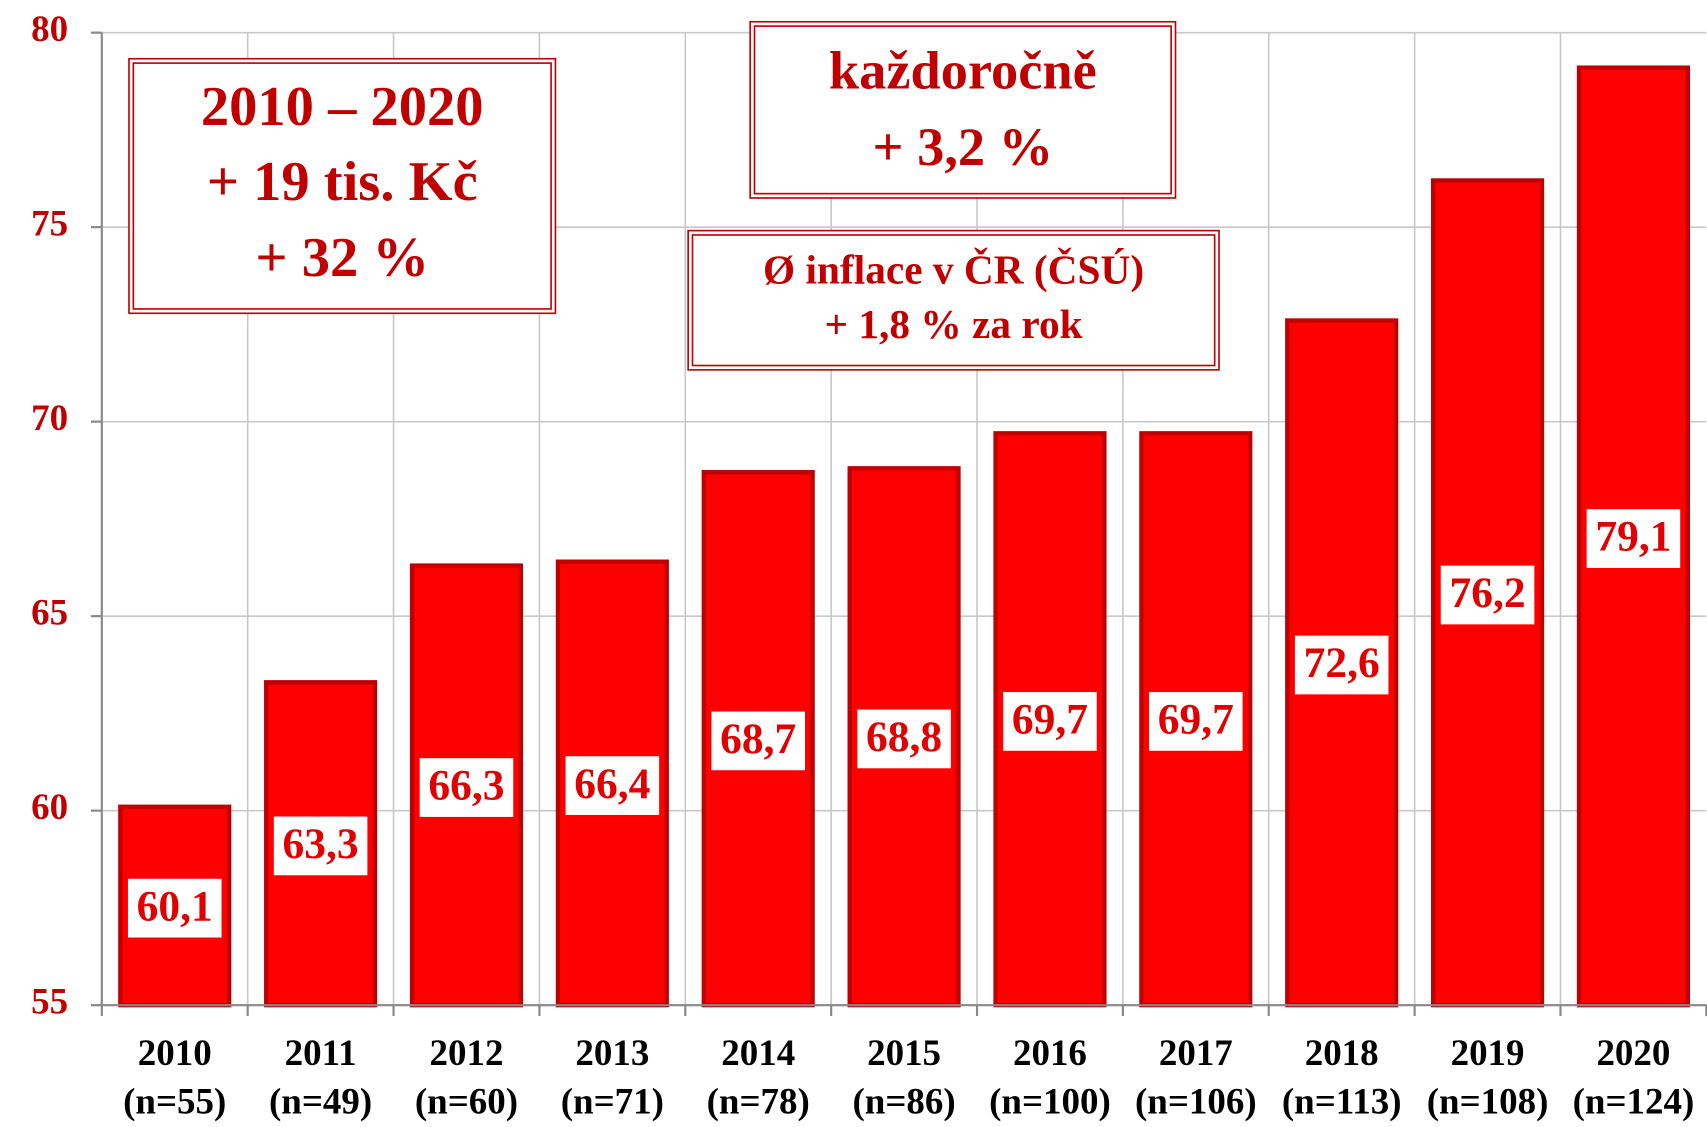 This screenshot has width=1707, height=1127. I want to click on value-label: 72,6, so click(1342, 663).